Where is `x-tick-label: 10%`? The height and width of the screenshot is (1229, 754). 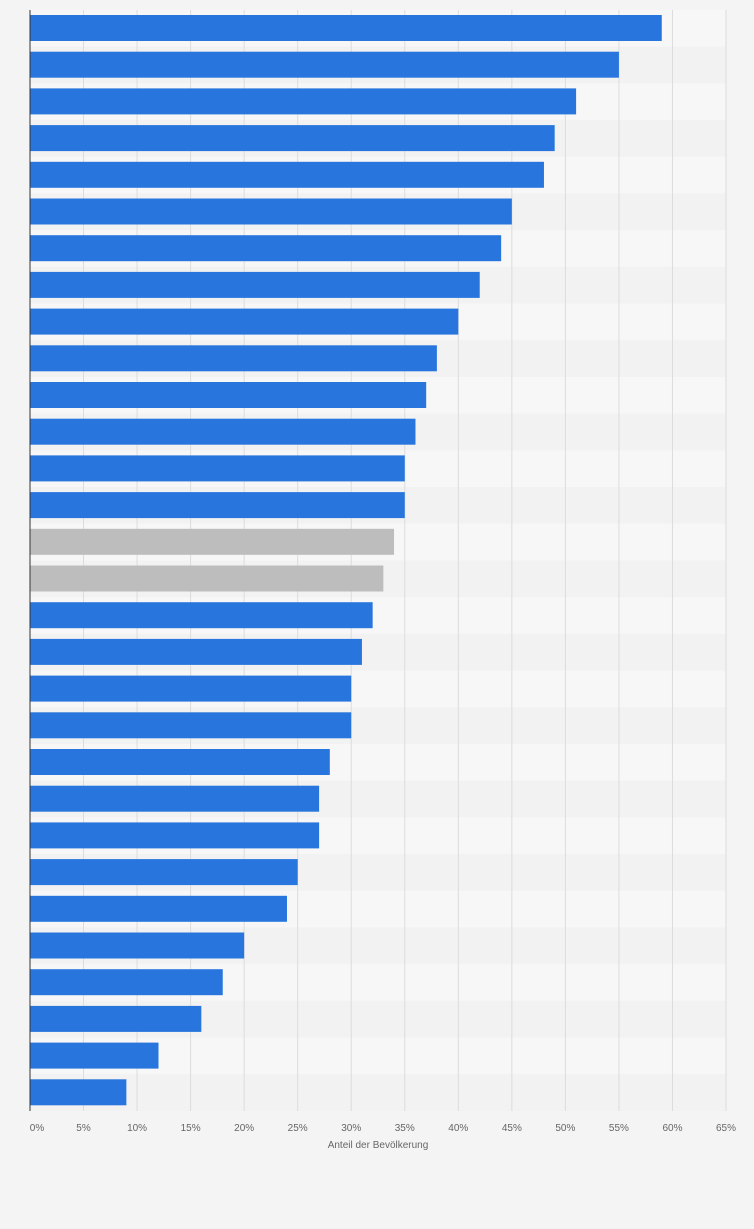 x-tick-label: 10% is located at coordinates (137, 1128).